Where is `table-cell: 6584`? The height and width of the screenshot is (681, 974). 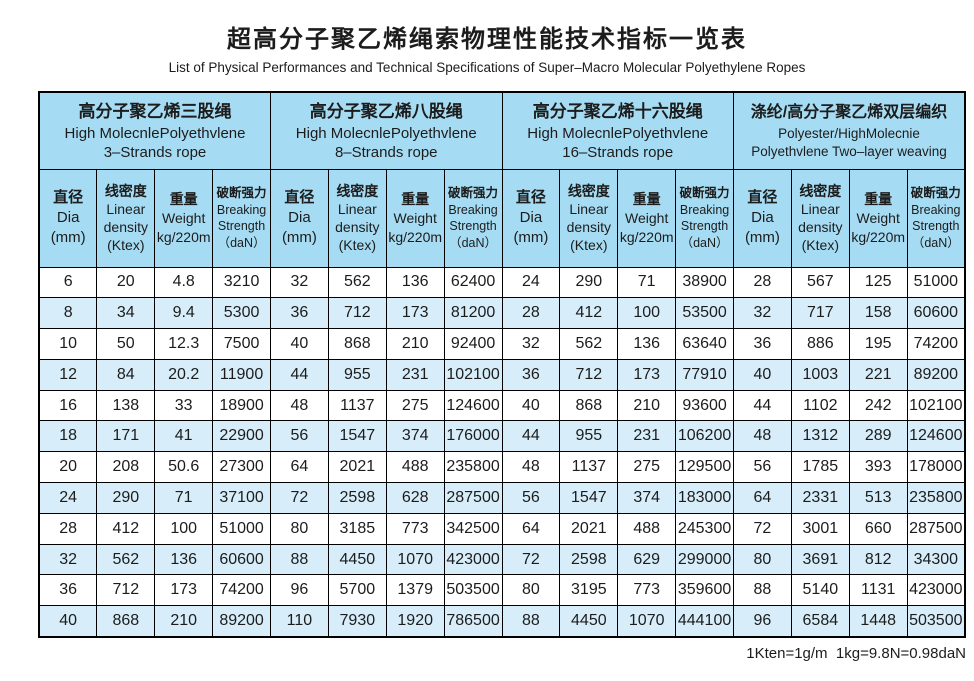 table-cell: 6584 is located at coordinates (820, 621).